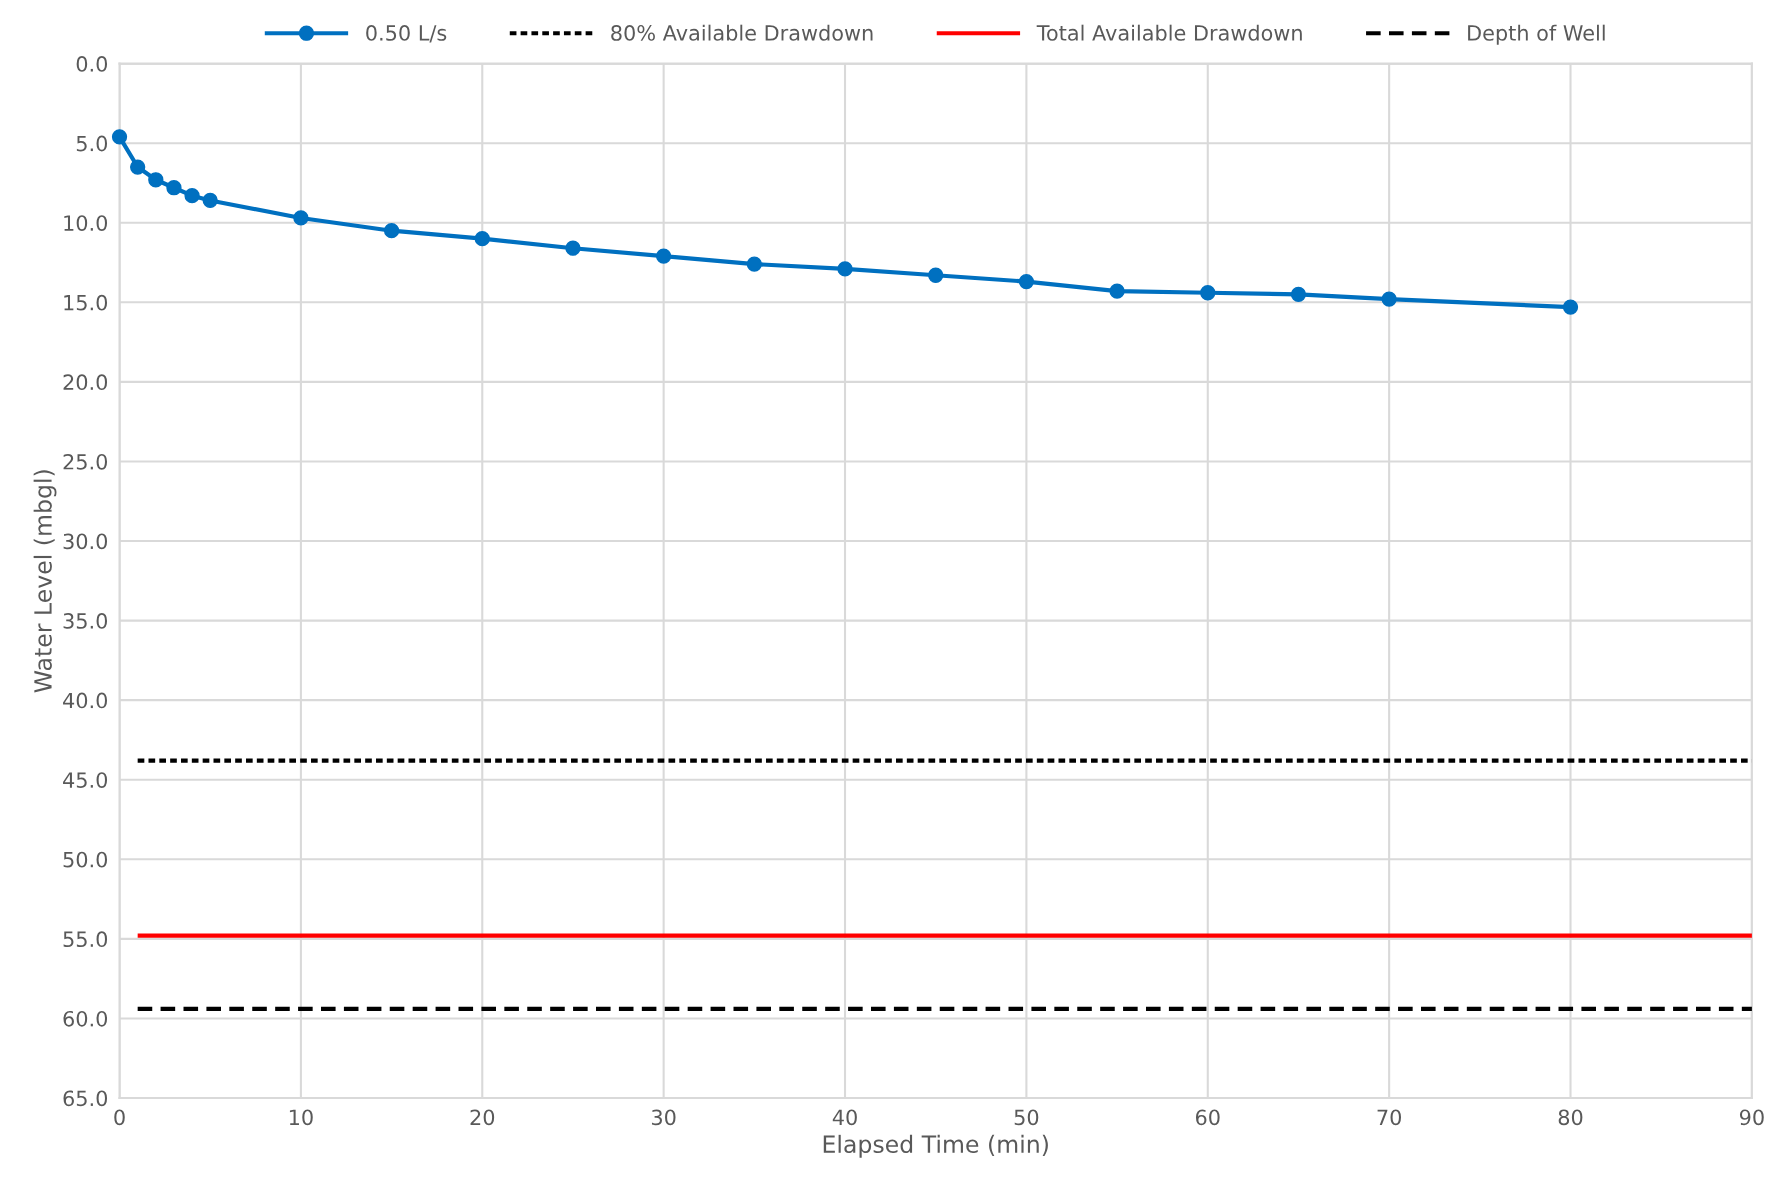 This screenshot has height=1200, width=1784. Describe the element at coordinates (742, 32) in the screenshot. I see `legend-label: 80% Available Drawdown` at that location.